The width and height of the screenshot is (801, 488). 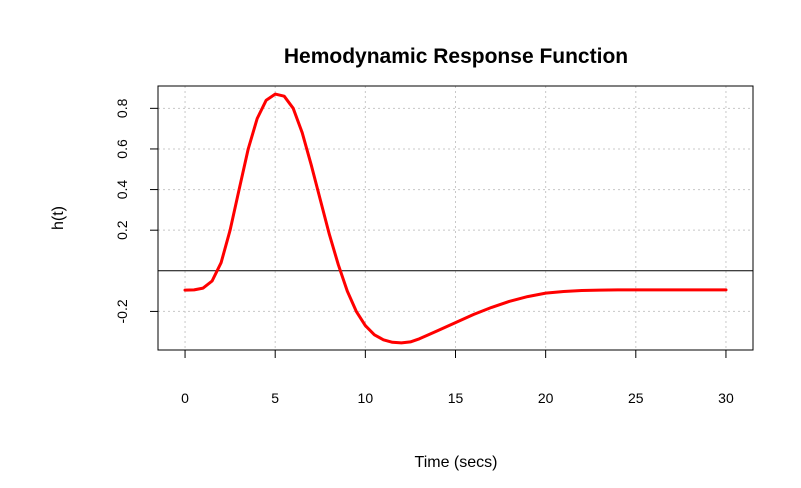 I want to click on x-tick-label-4: 20, so click(x=546, y=398).